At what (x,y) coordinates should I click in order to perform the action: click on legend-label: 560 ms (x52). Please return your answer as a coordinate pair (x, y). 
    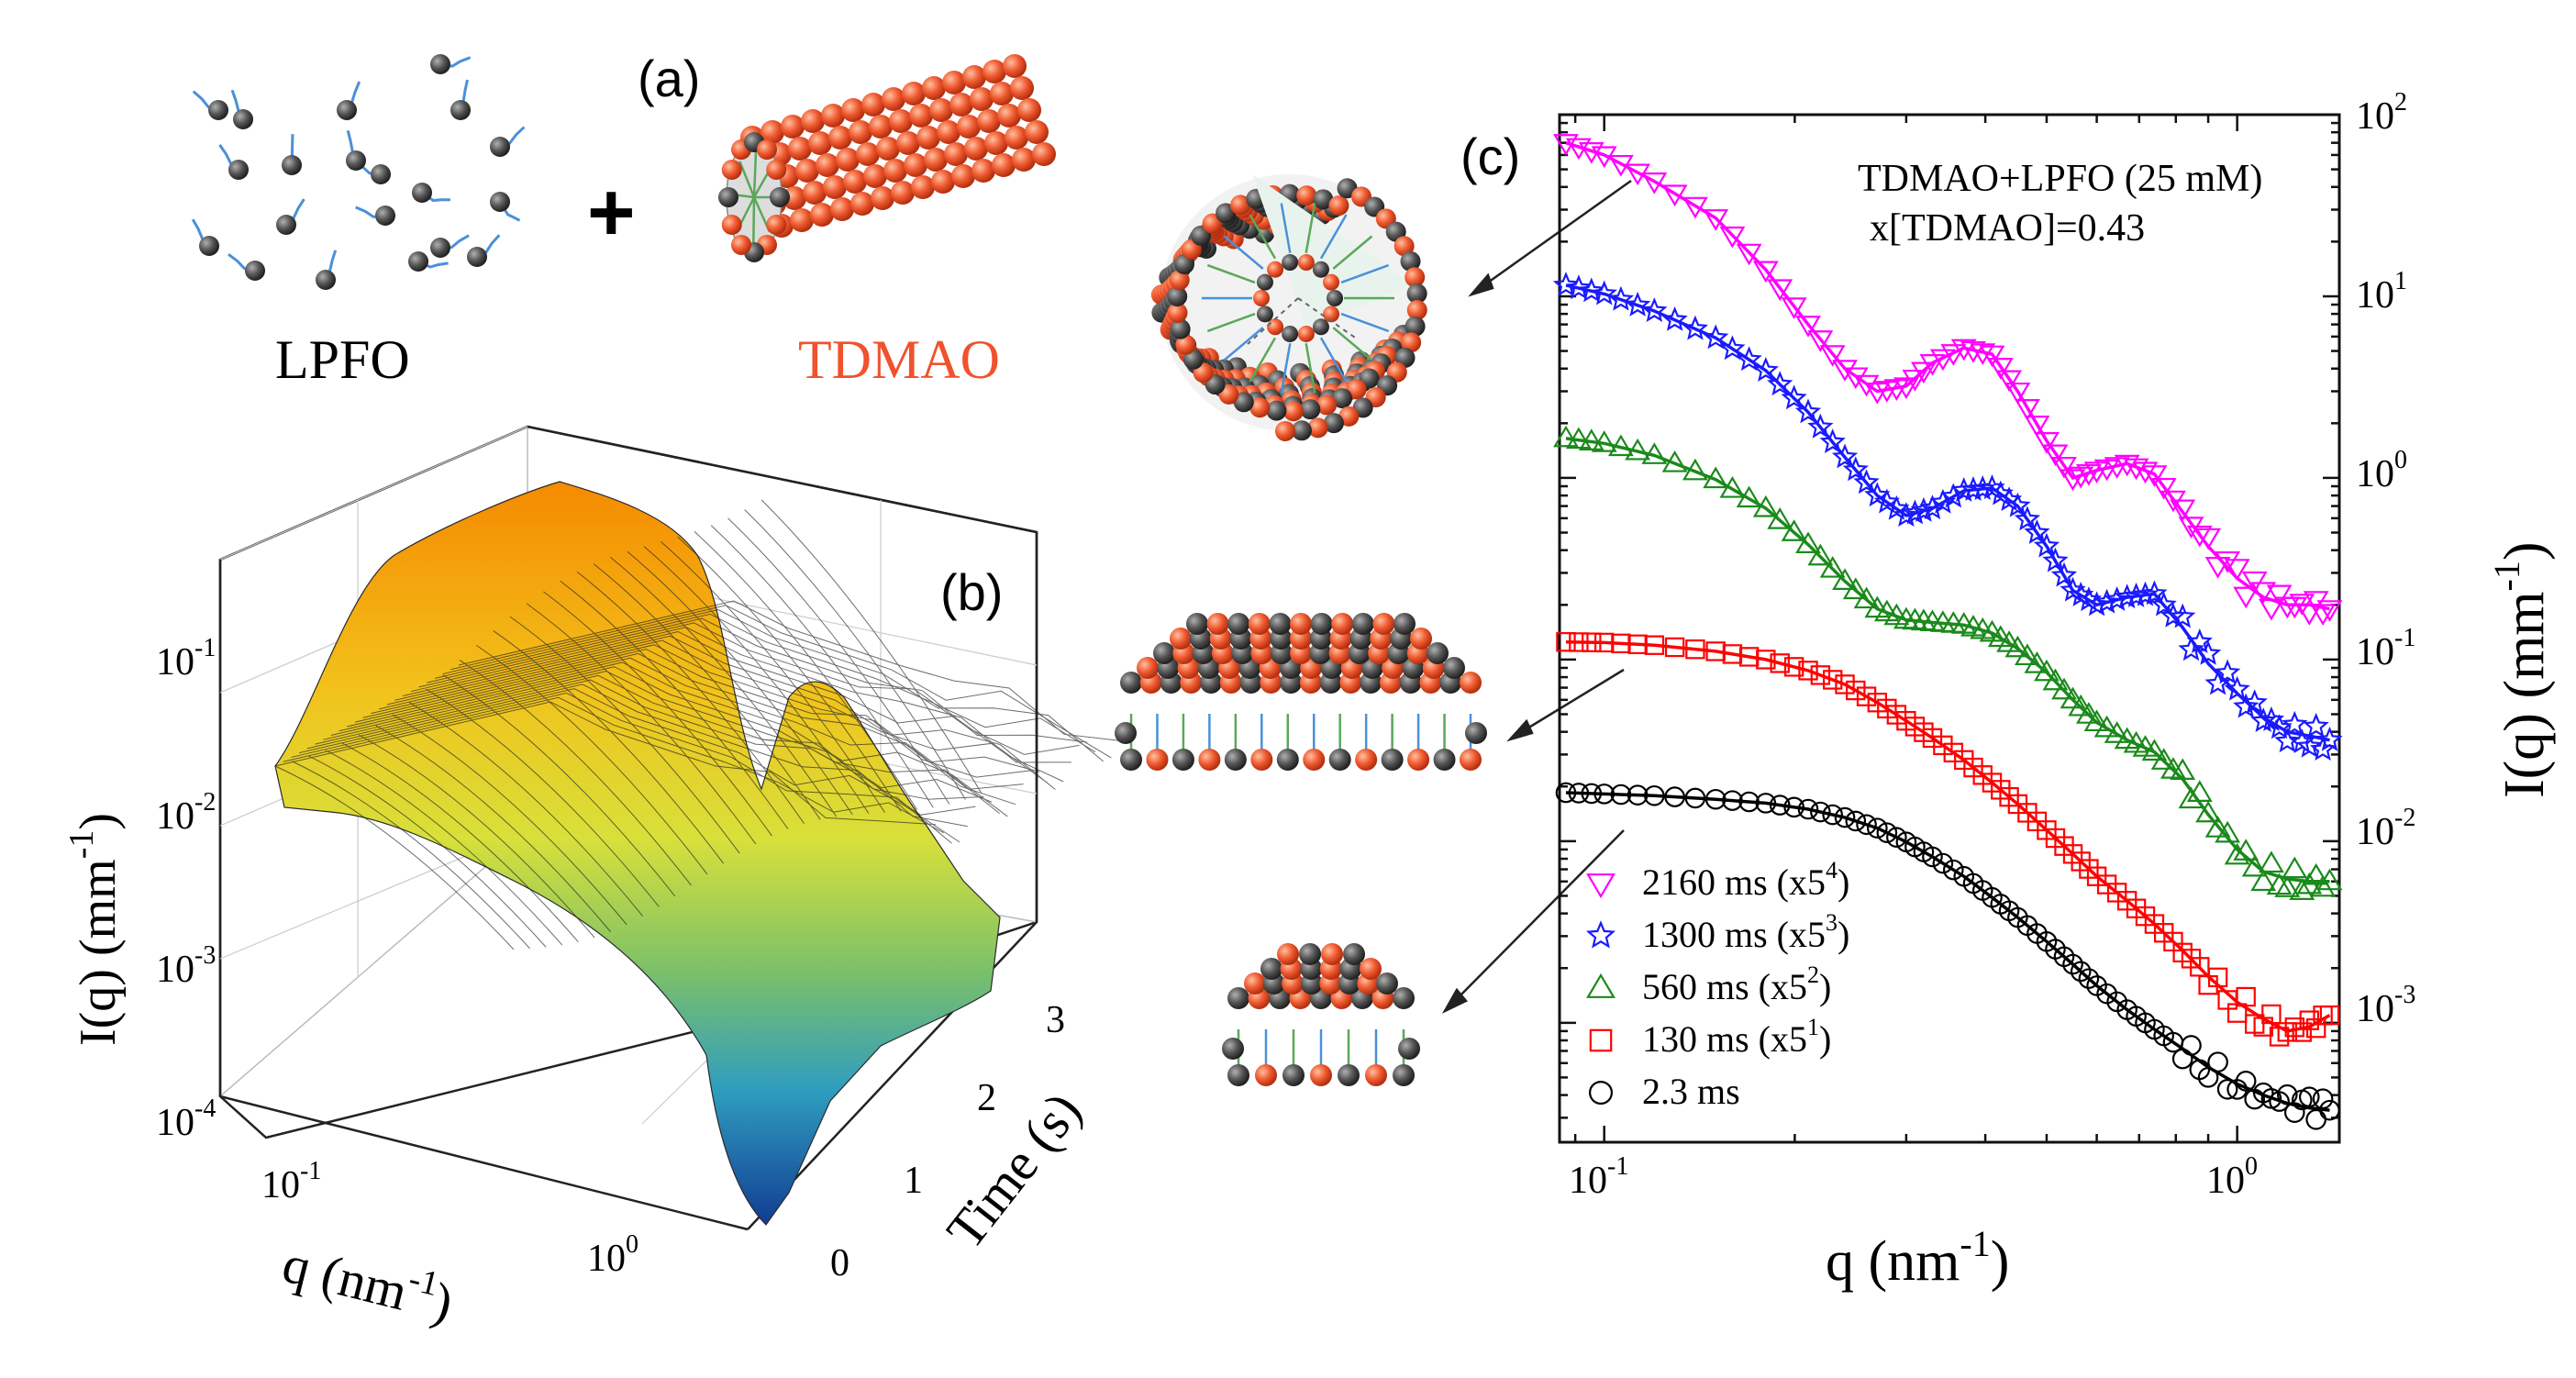
    Looking at the image, I should click on (1736, 984).